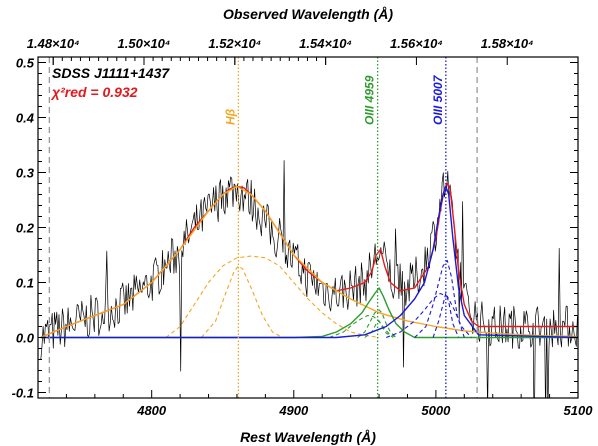 This screenshot has width=598, height=446. Describe the element at coordinates (53, 43) in the screenshot. I see `x2-tick-label: 1.48×10⁴` at that location.